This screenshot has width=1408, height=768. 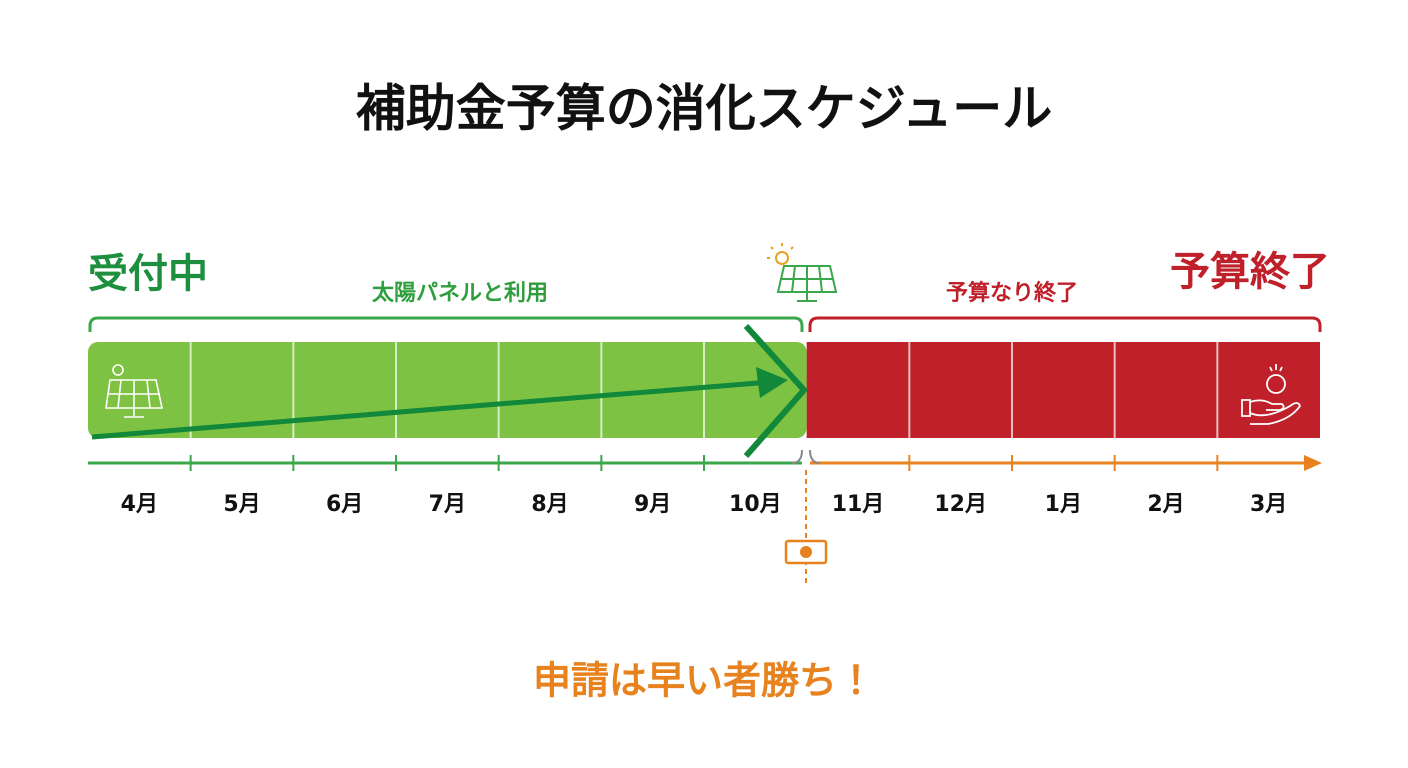 I want to click on trend-arrowhead, so click(x=772, y=382).